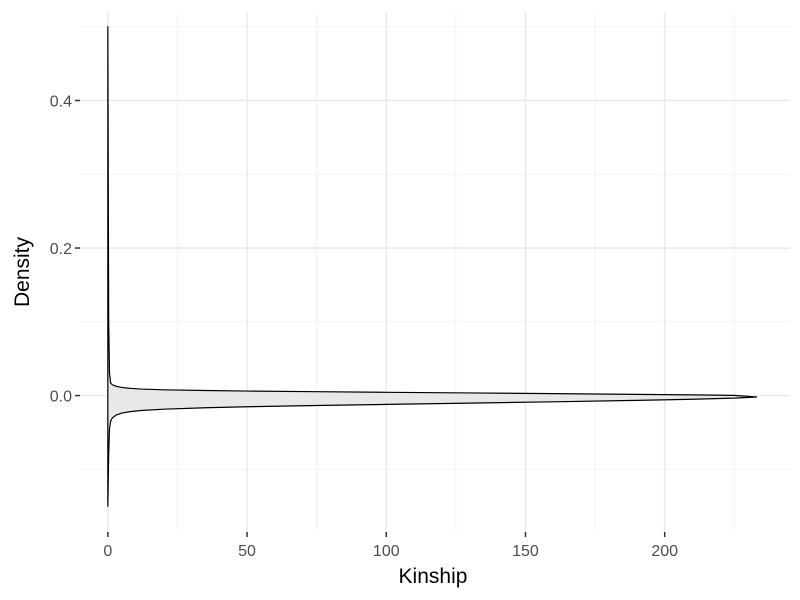 The width and height of the screenshot is (800, 600). I want to click on y-axis-title: Density, so click(22, 271).